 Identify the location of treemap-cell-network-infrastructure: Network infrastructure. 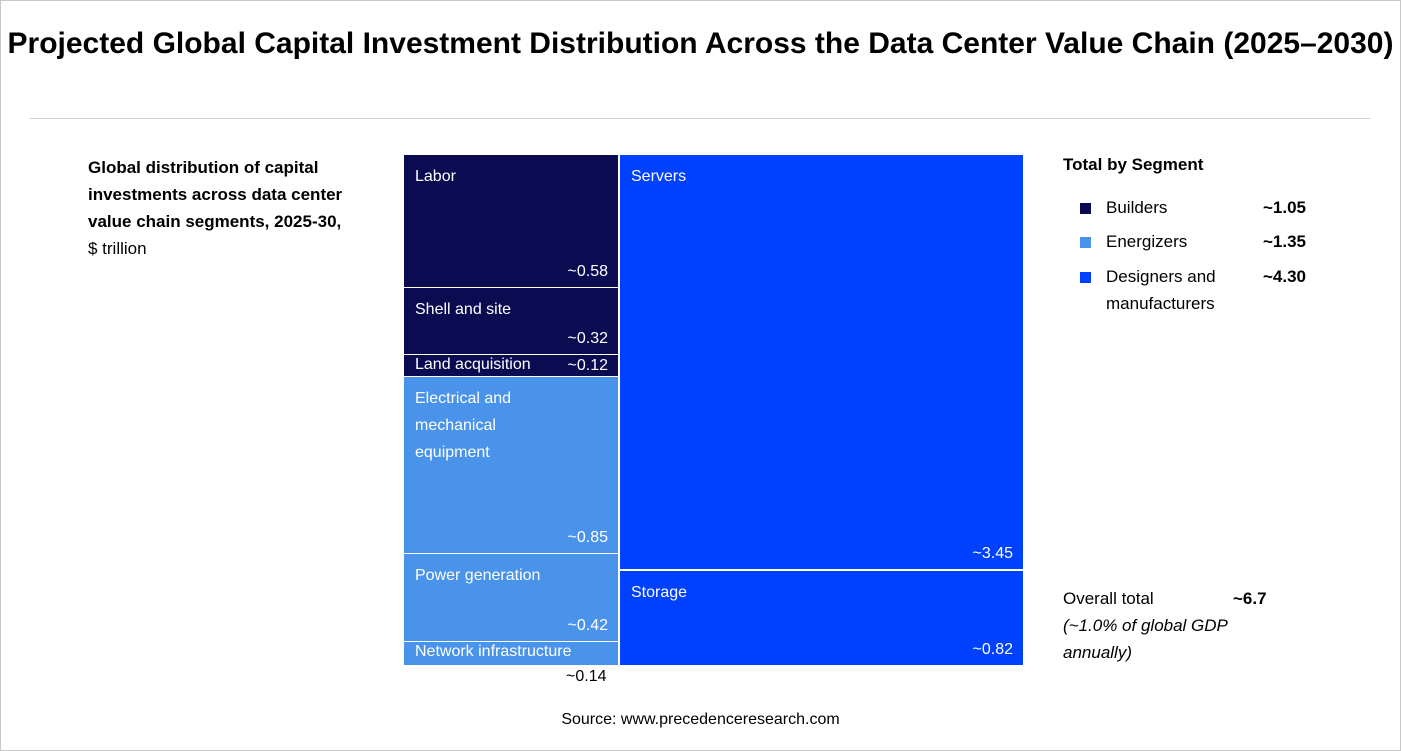
(511, 653).